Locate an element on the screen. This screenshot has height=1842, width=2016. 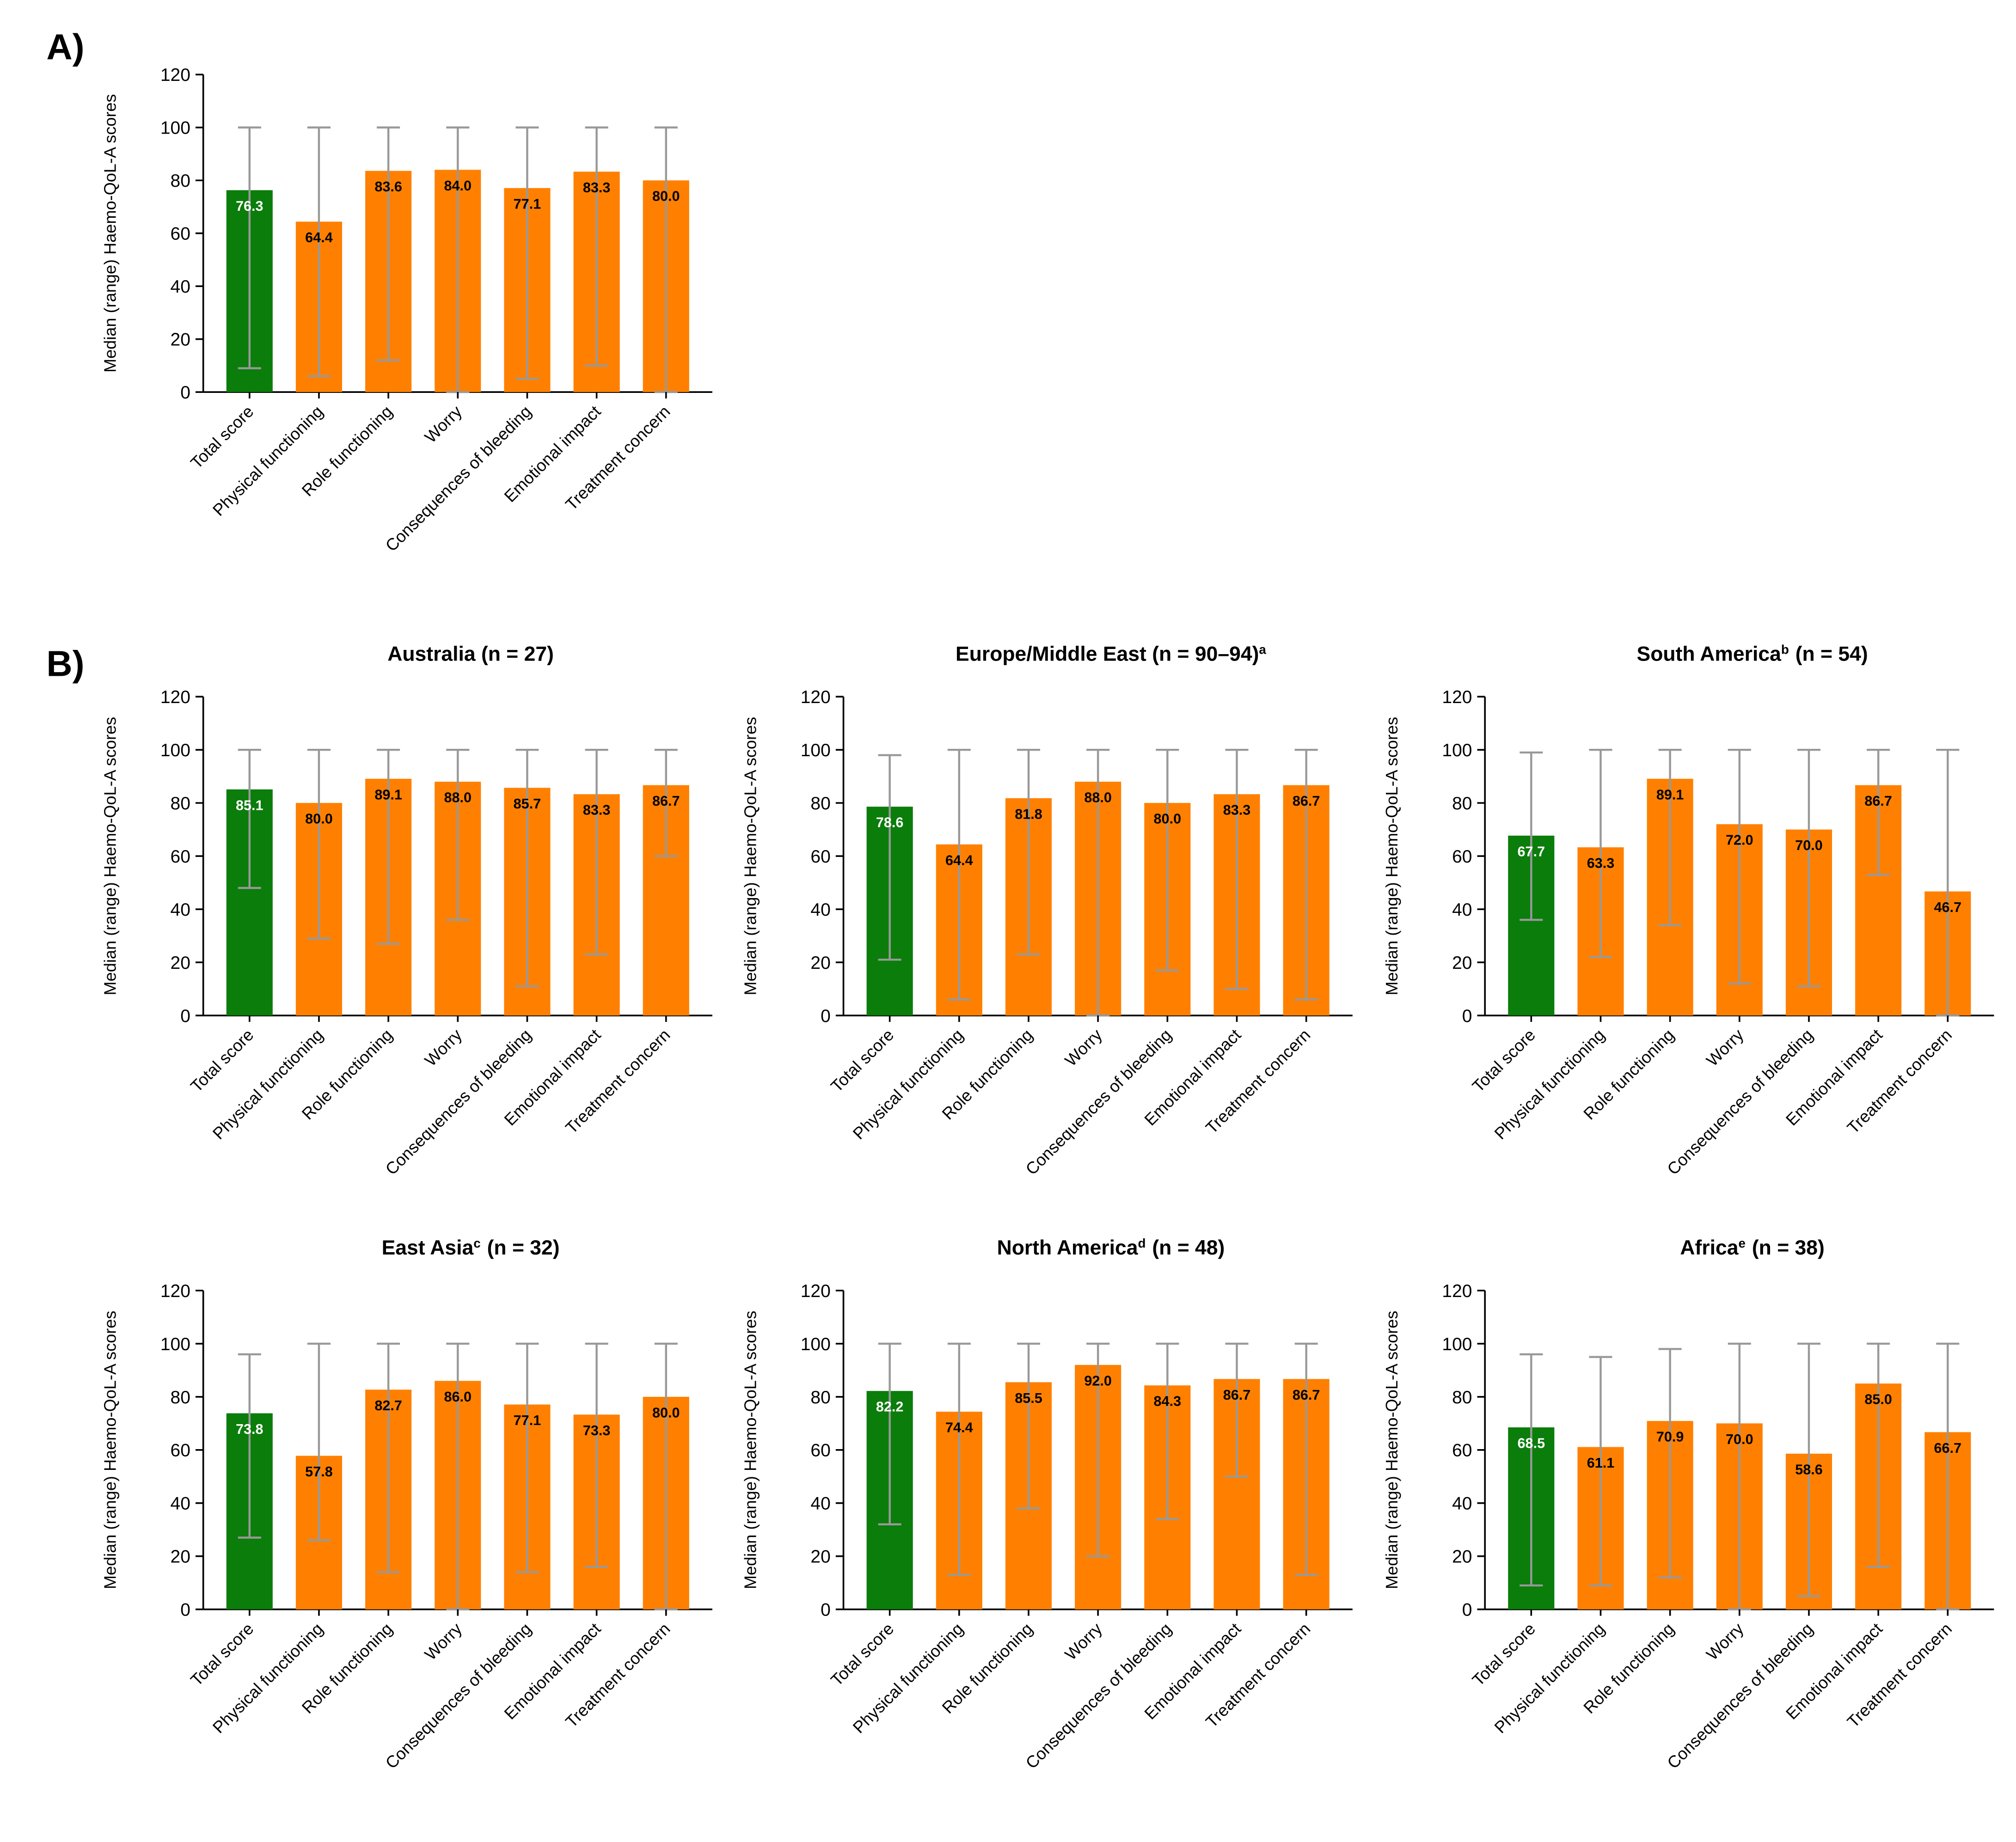
chart-title: Africae (n = 38) is located at coordinates (1752, 1248).